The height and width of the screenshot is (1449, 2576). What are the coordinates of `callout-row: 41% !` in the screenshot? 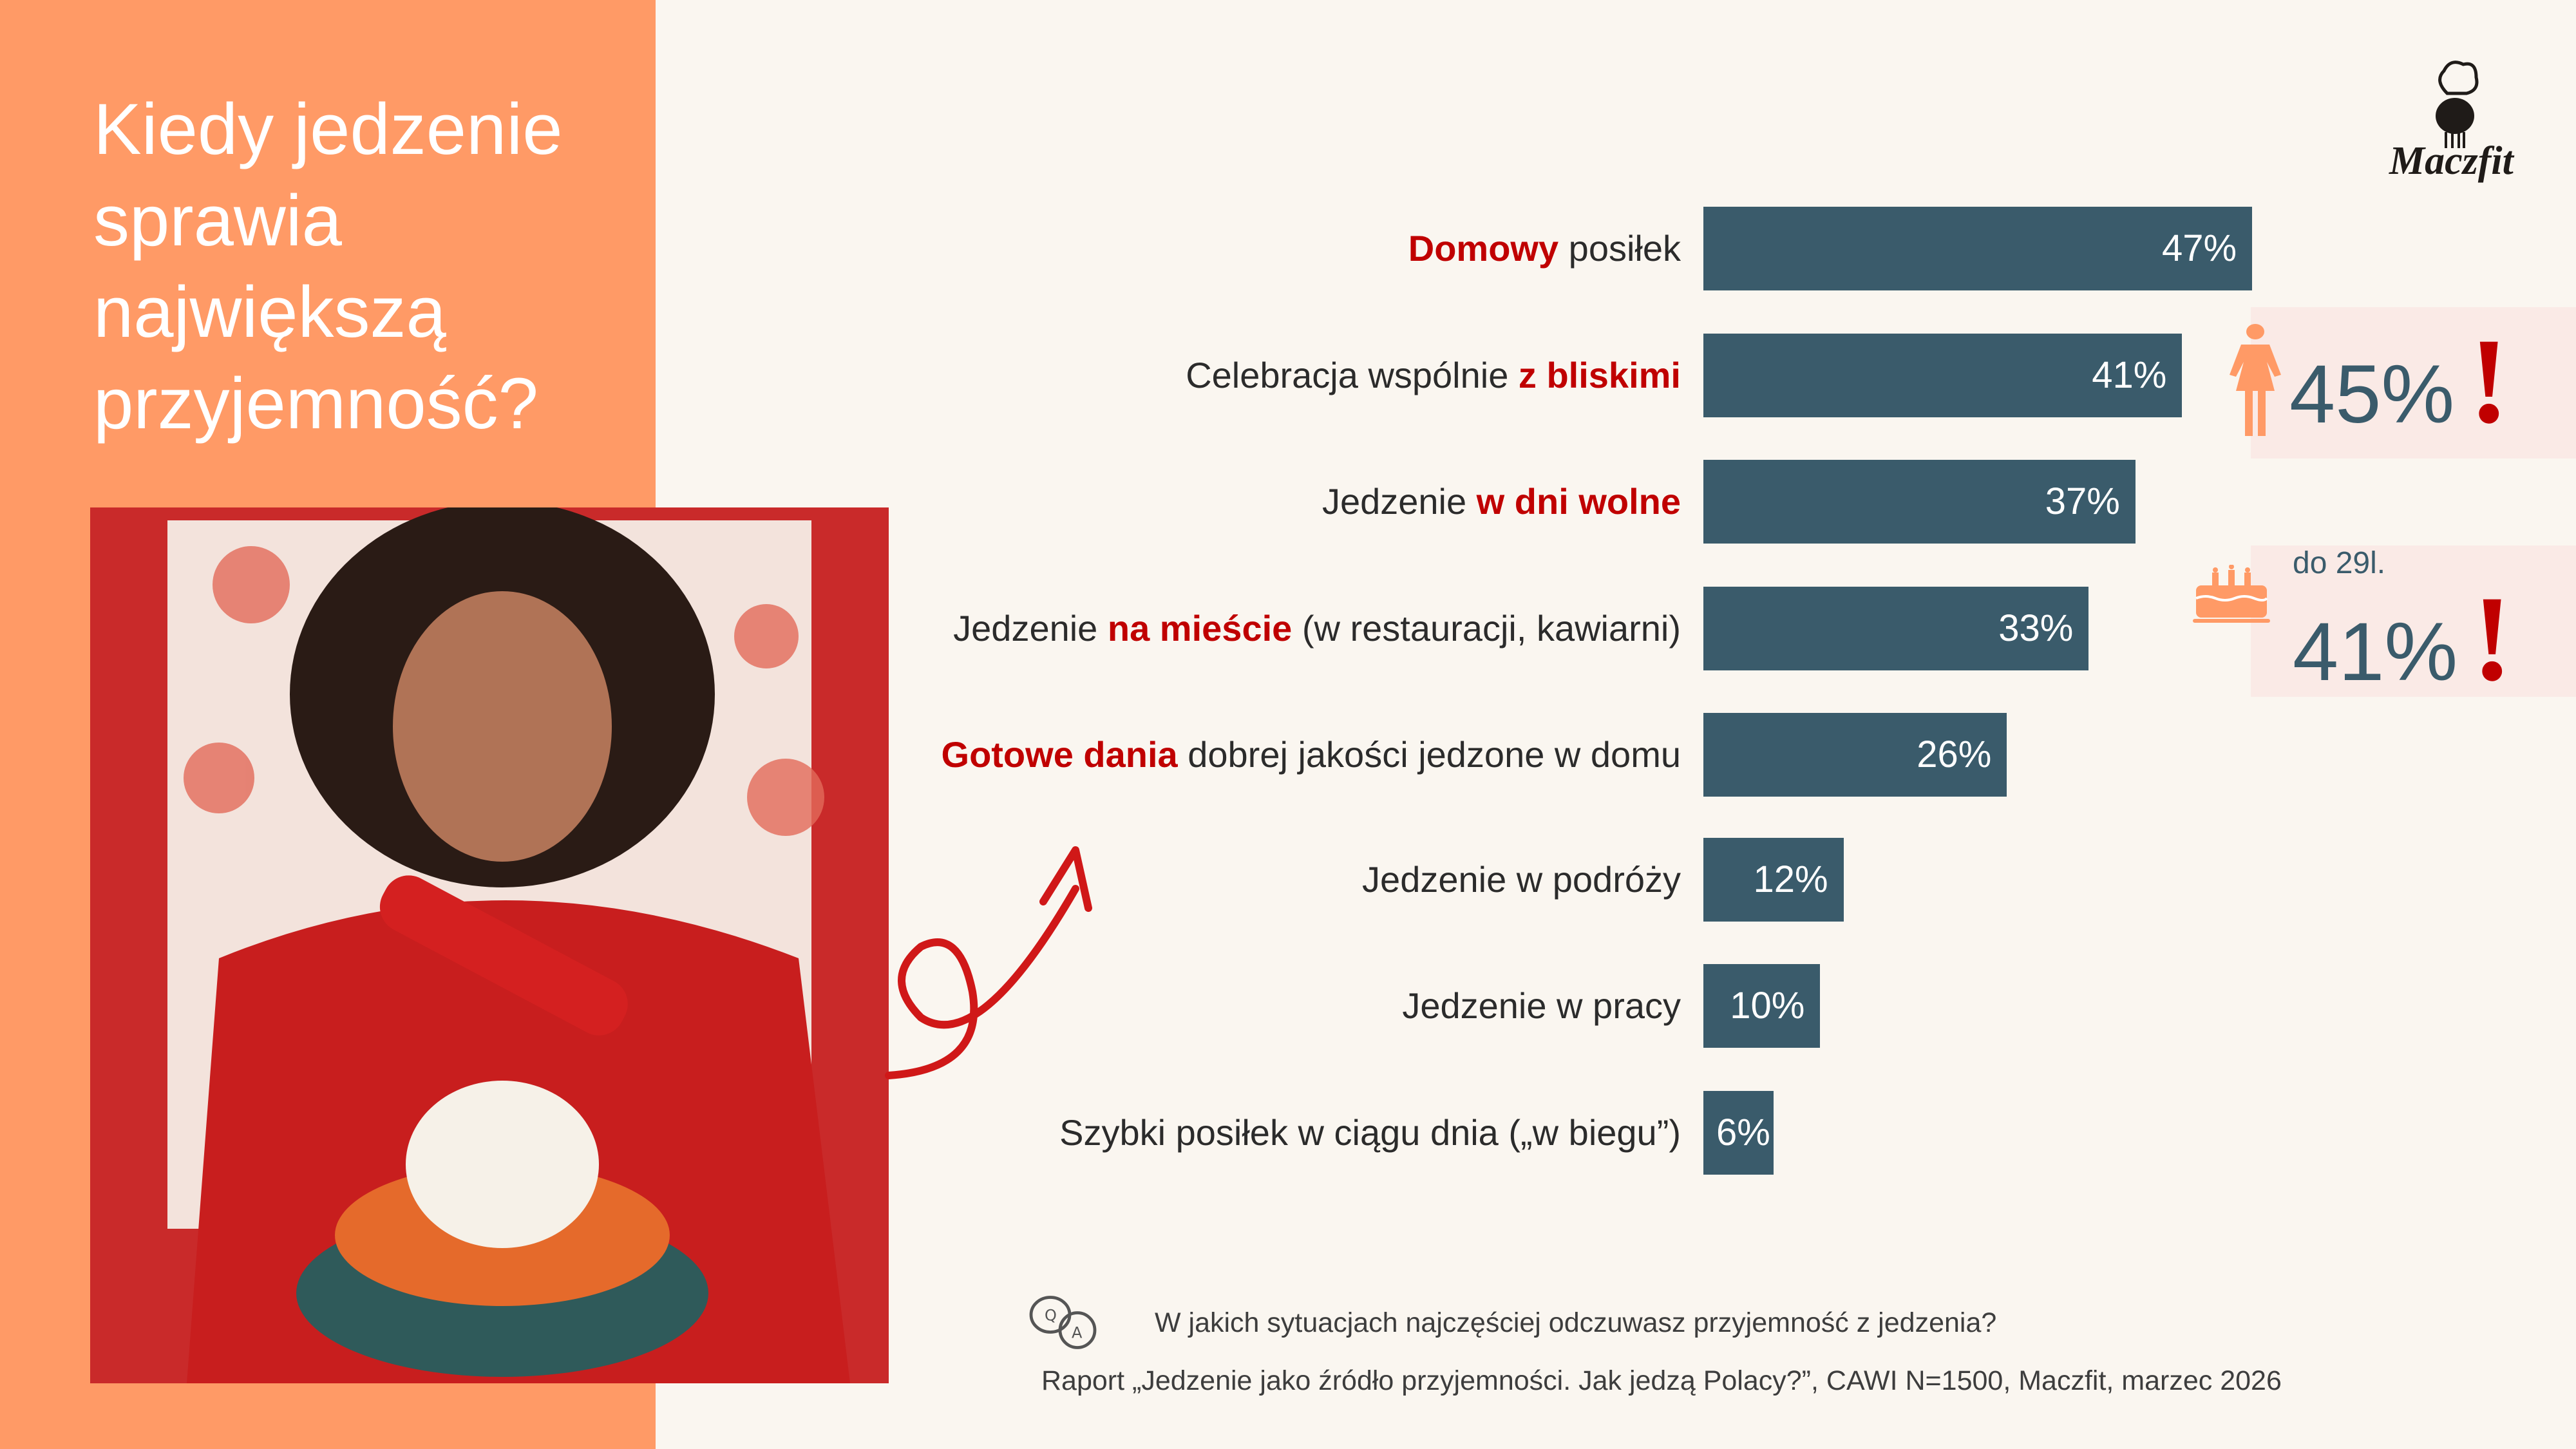 It's located at (2403, 638).